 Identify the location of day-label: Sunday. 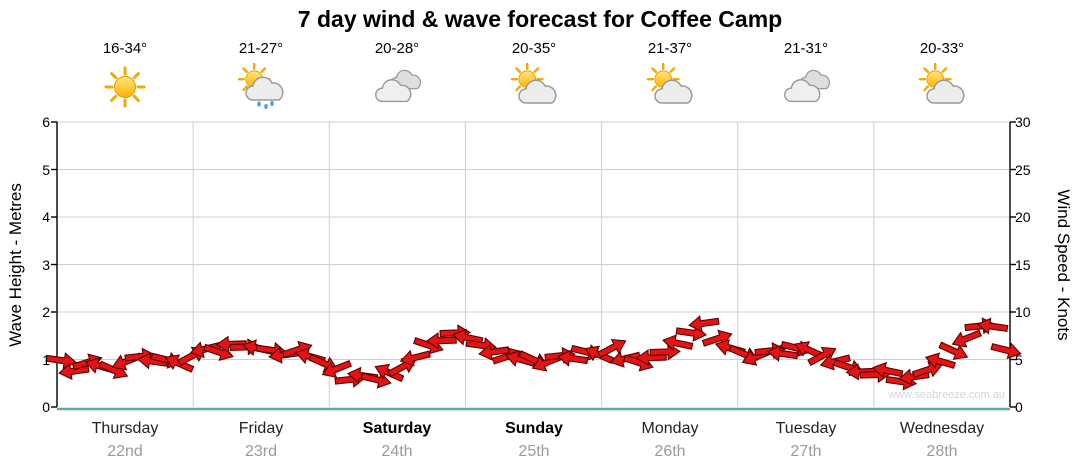
(534, 428).